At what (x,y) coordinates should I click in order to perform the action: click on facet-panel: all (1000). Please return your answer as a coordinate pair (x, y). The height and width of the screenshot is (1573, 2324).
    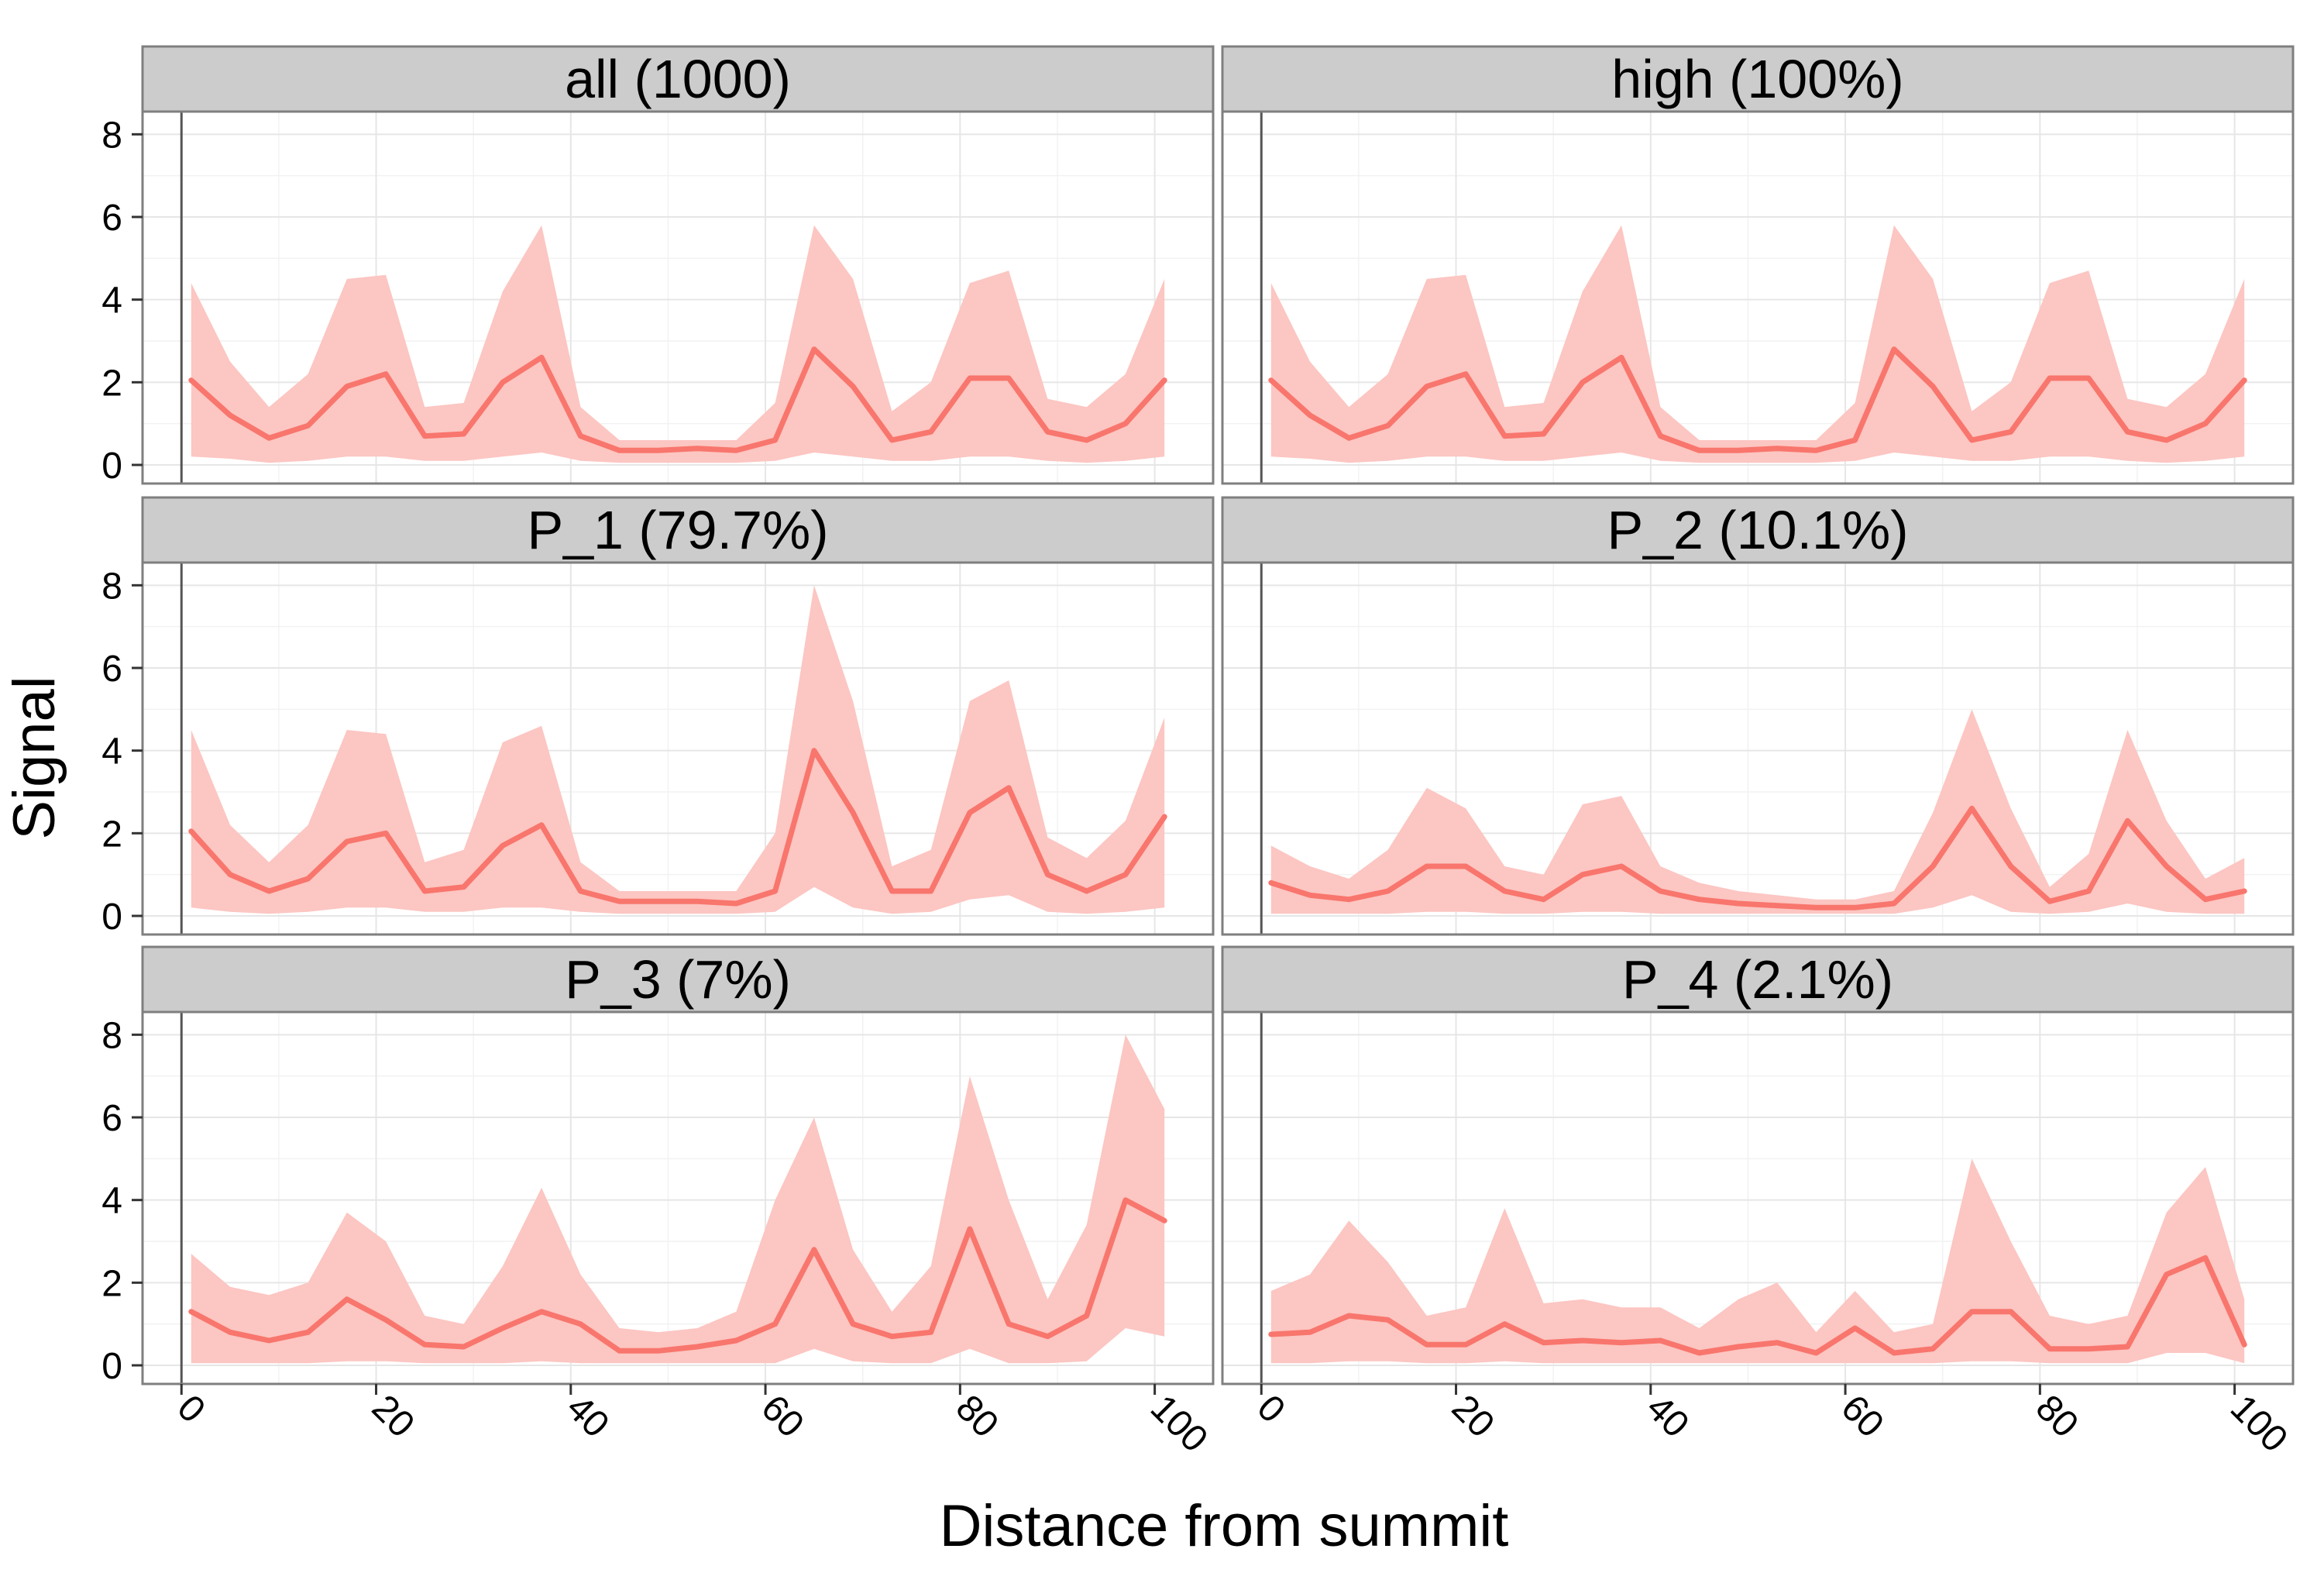
    Looking at the image, I should click on (678, 265).